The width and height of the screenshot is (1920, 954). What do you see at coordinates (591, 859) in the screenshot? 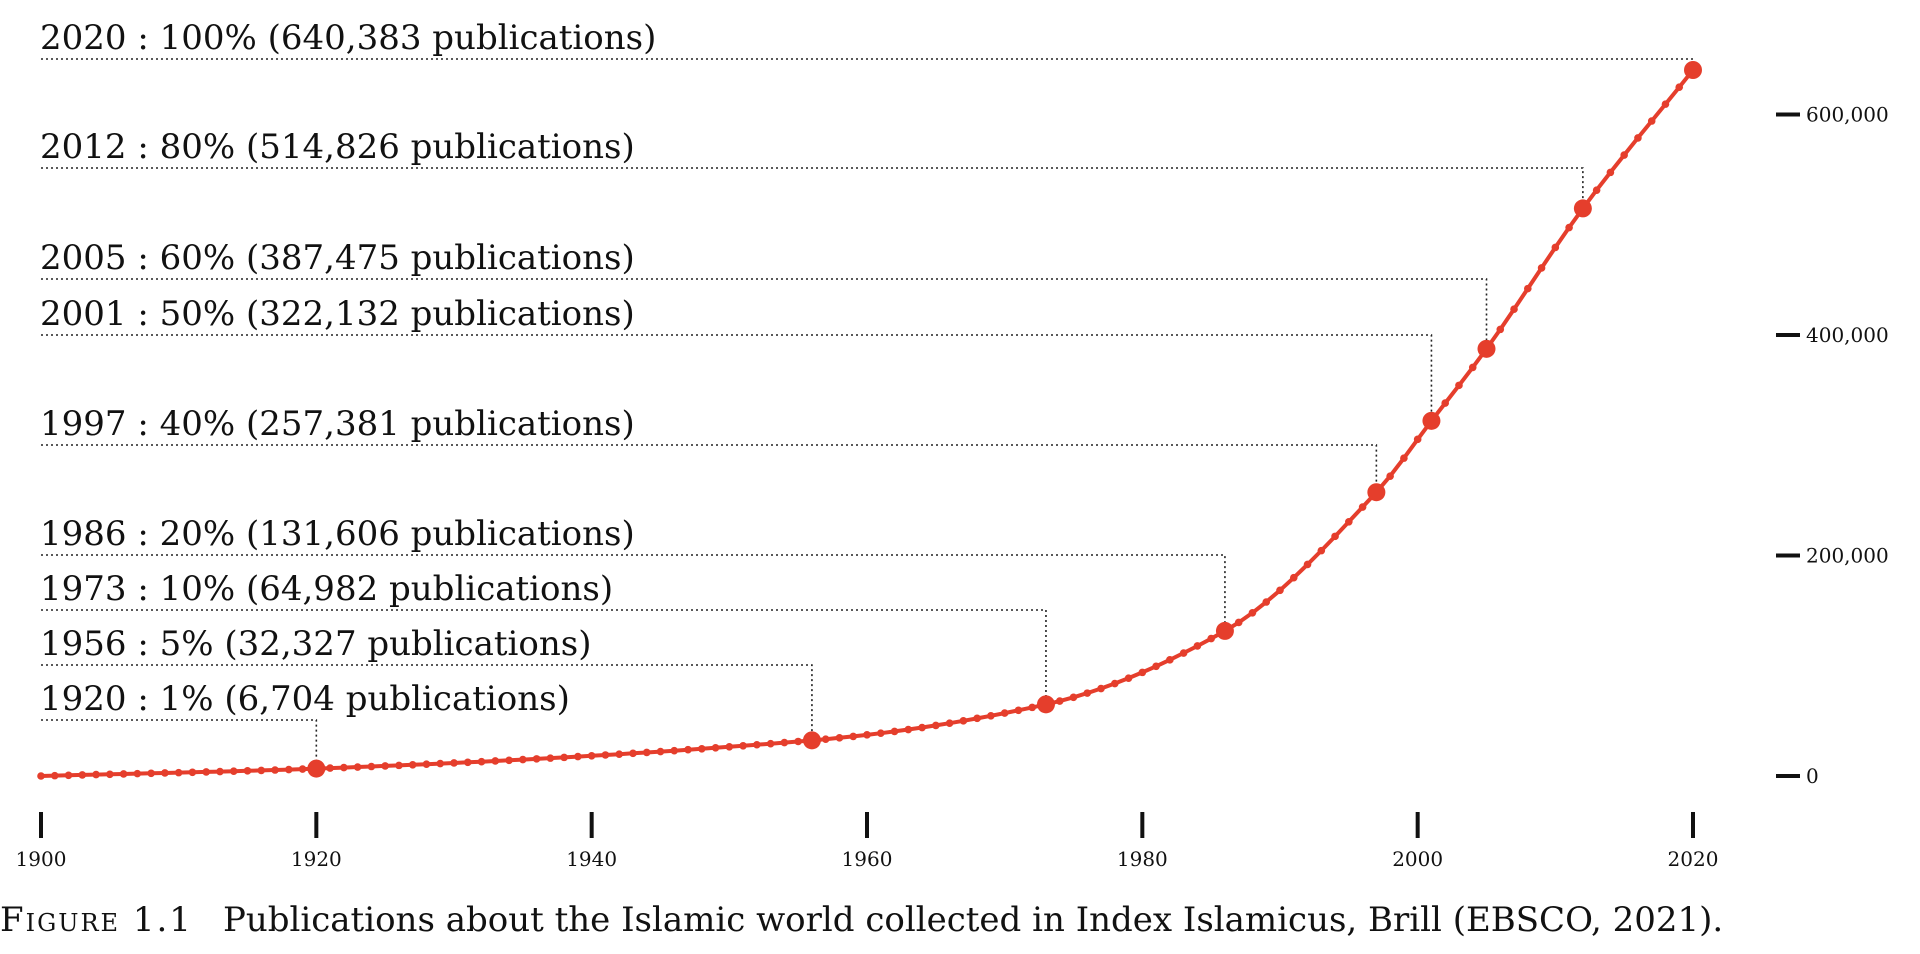
I see `x-tick-label: 1940` at bounding box center [591, 859].